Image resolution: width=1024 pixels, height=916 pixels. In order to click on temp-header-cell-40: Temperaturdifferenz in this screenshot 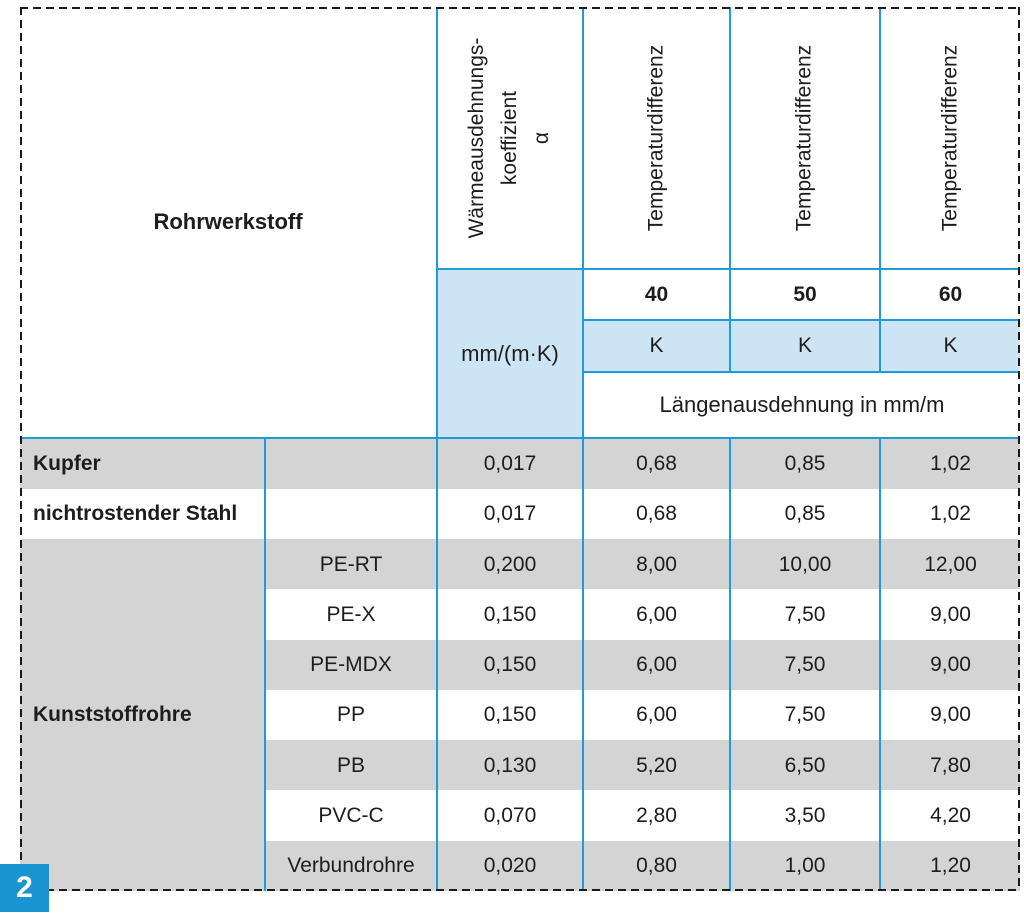, I will do `click(656, 139)`.